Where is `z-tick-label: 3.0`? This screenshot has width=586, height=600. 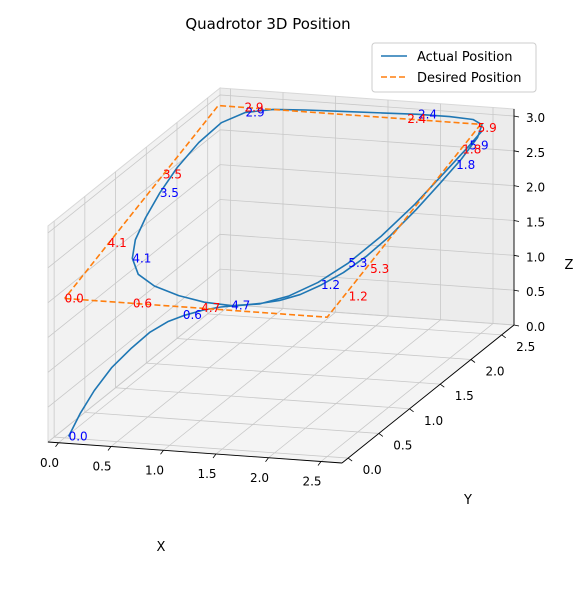
z-tick-label: 3.0 is located at coordinates (535, 118).